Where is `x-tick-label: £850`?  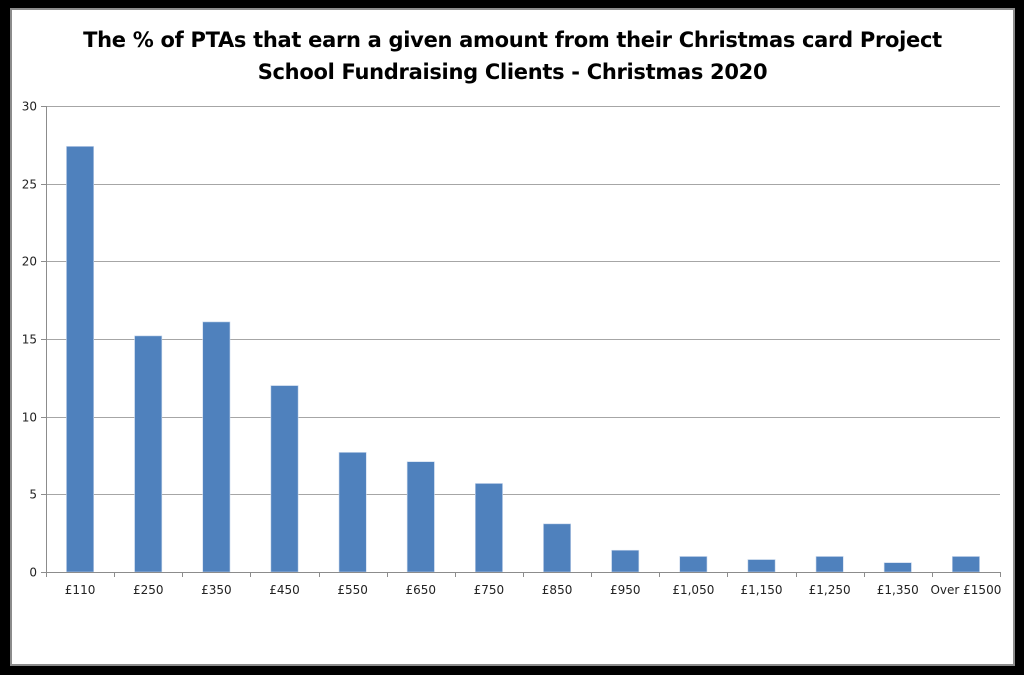
x-tick-label: £850 is located at coordinates (557, 590).